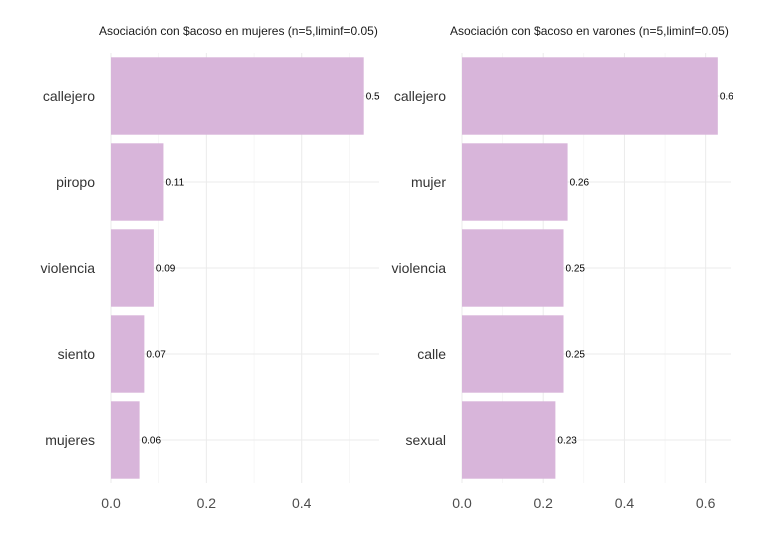 The width and height of the screenshot is (782, 536). I want to click on bar-varones-calle, so click(513, 354).